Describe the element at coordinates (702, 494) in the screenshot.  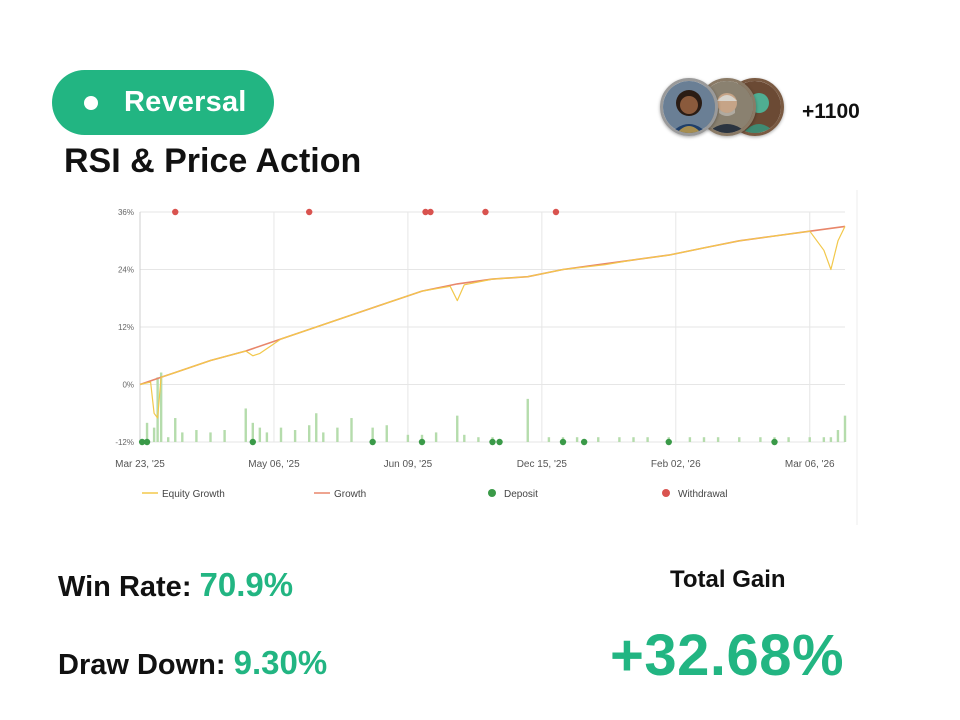
I see `legend-label: Withdrawal` at that location.